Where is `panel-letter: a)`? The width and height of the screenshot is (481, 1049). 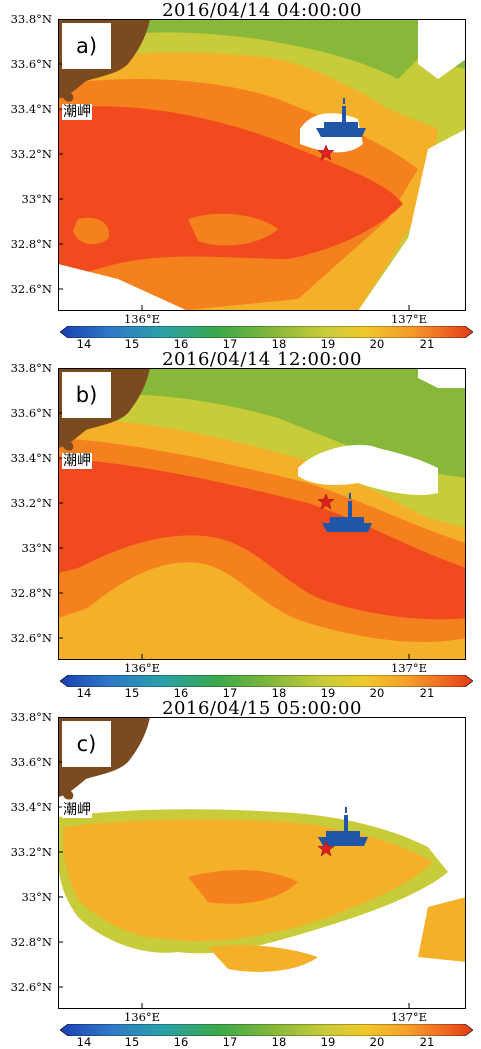
panel-letter: a) is located at coordinates (86, 46).